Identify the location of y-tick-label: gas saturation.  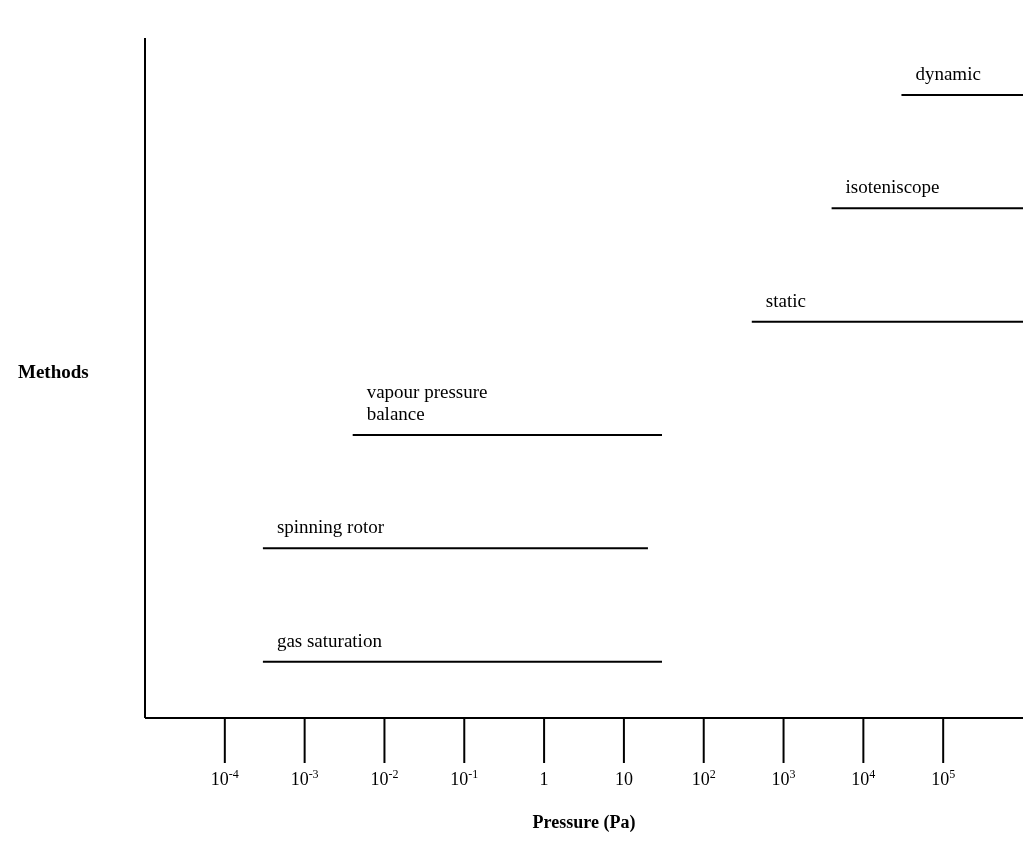
(329, 640).